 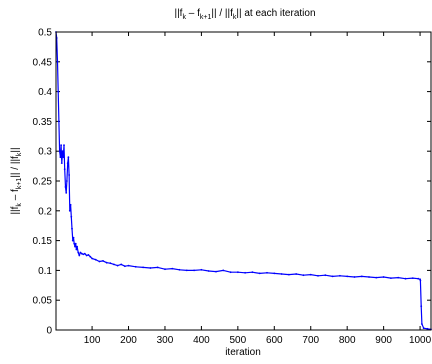 What do you see at coordinates (43, 241) in the screenshot?
I see `y-tick-label: 0.15` at bounding box center [43, 241].